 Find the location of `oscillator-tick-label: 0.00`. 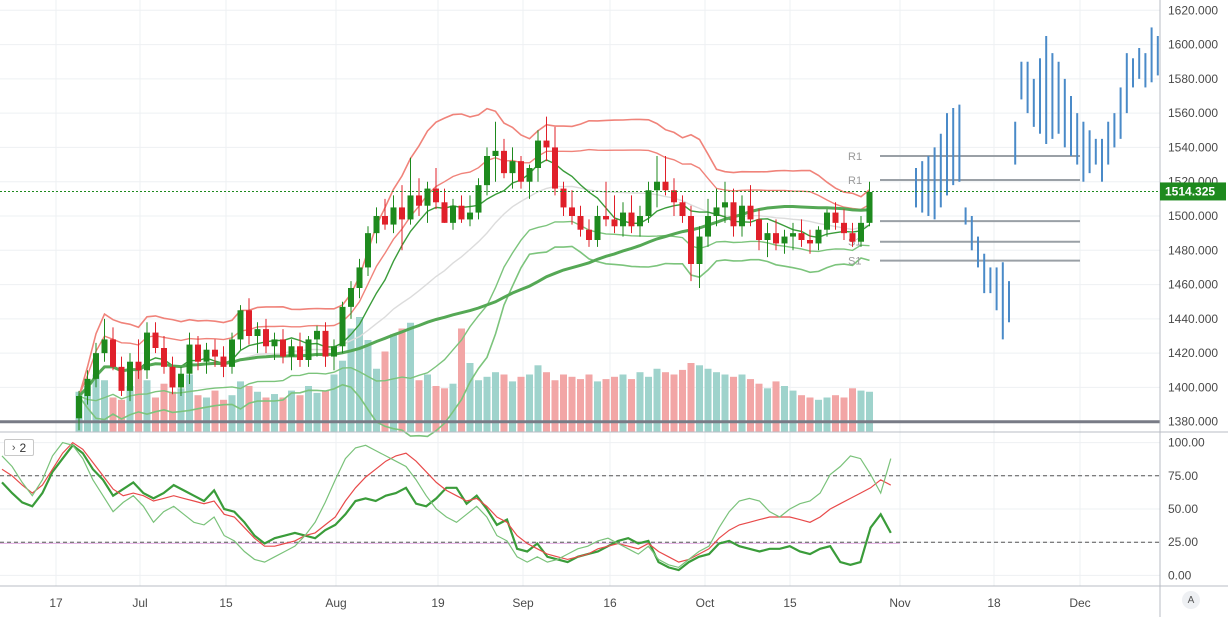

oscillator-tick-label: 0.00 is located at coordinates (1180, 575).